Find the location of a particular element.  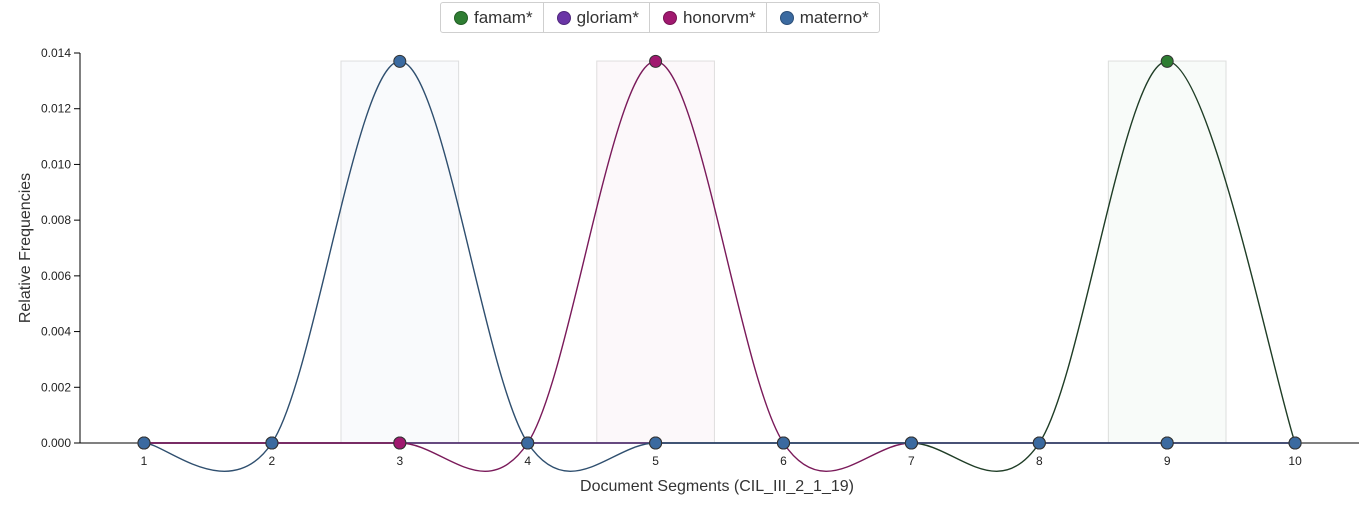

x-tick-label: 7 is located at coordinates (911, 461).